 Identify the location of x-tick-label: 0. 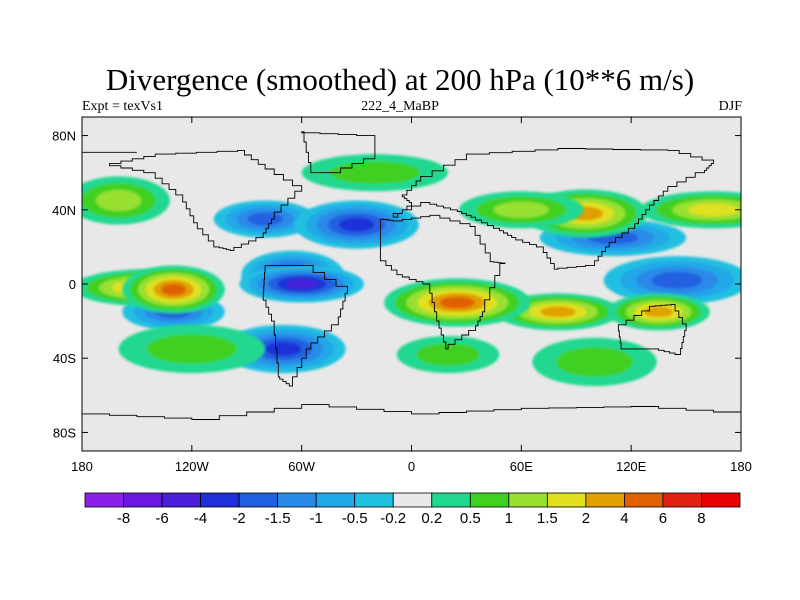
(411, 466).